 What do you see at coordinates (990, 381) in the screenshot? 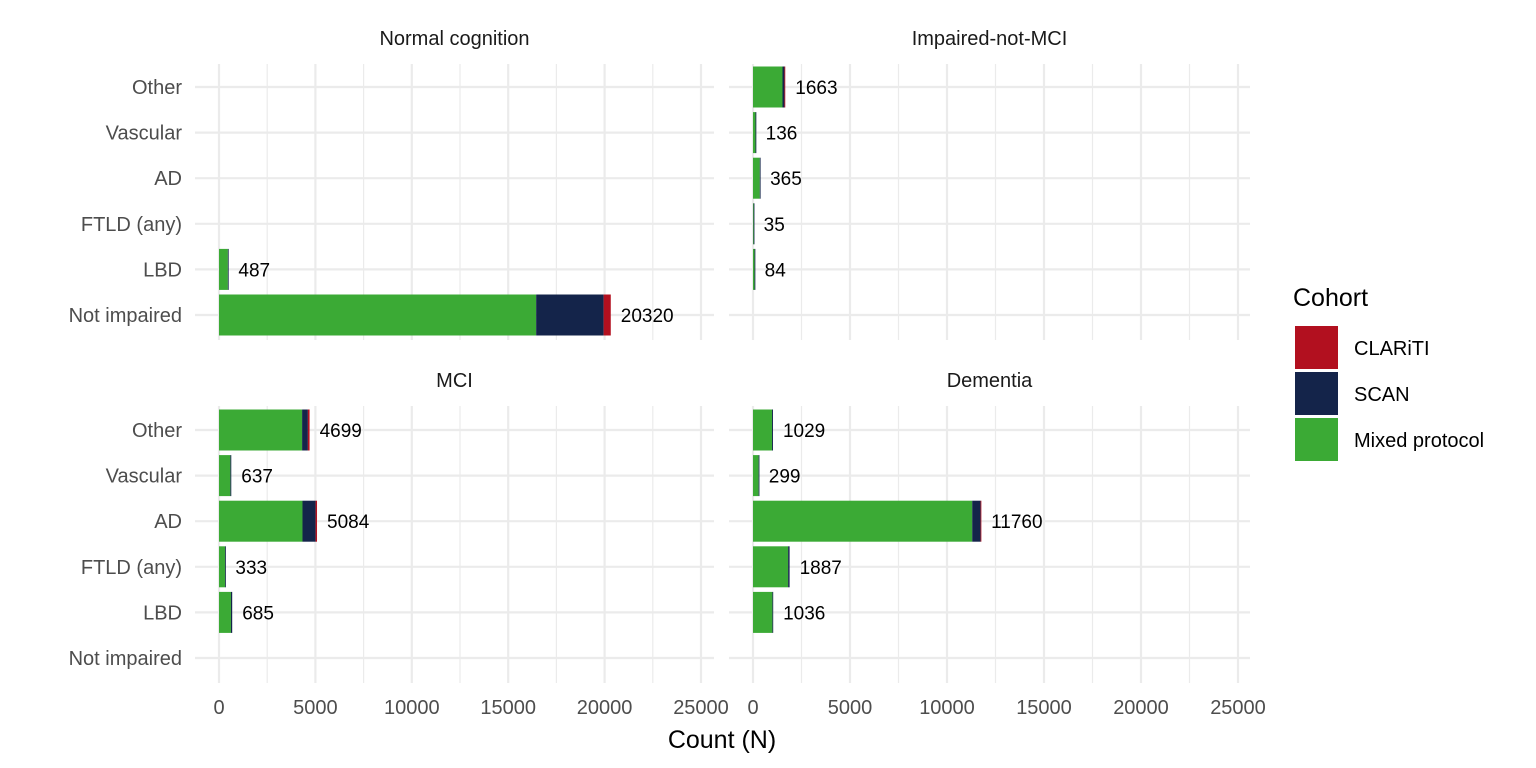
I see `panel-title: Dementia` at bounding box center [990, 381].